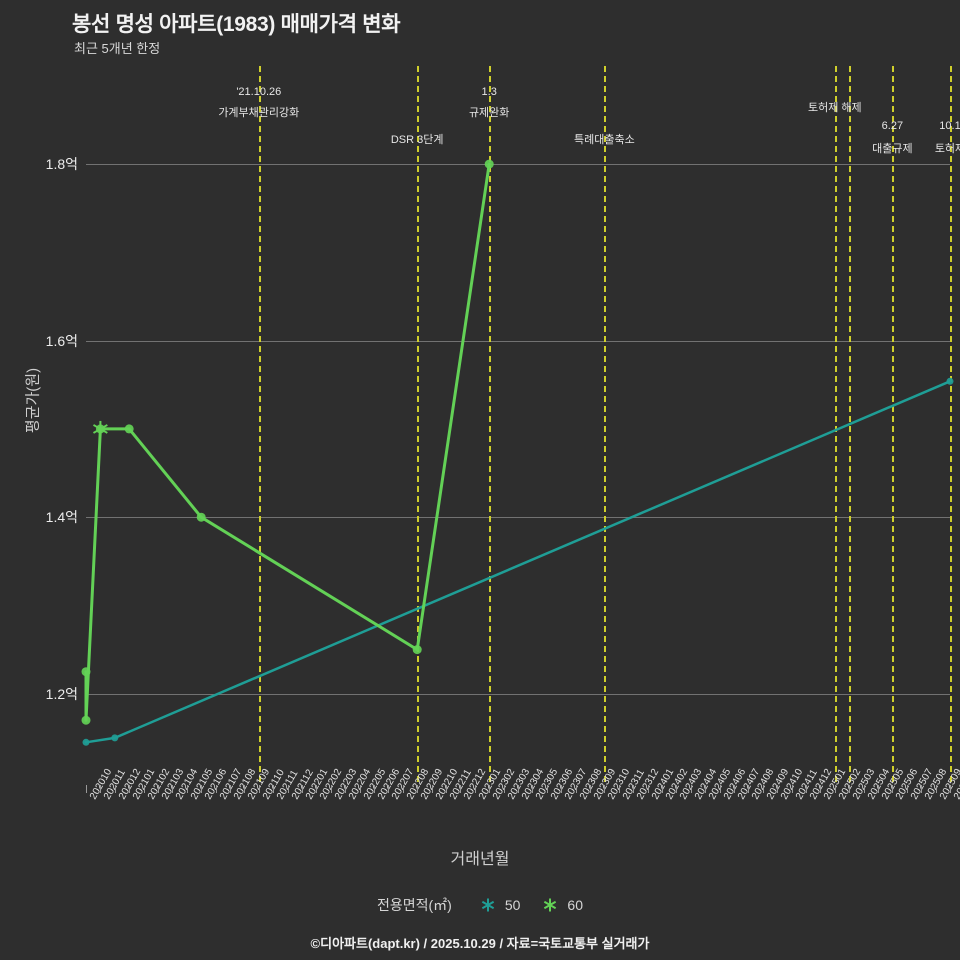 The width and height of the screenshot is (960, 960). Describe the element at coordinates (512, 905) in the screenshot. I see `legend-label-50: 50` at that location.